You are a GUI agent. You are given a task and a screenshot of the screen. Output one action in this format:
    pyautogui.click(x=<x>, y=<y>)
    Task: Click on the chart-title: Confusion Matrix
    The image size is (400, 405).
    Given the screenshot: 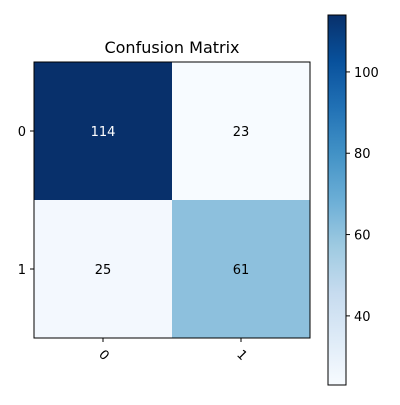 What is the action you would take?
    pyautogui.click(x=171, y=47)
    